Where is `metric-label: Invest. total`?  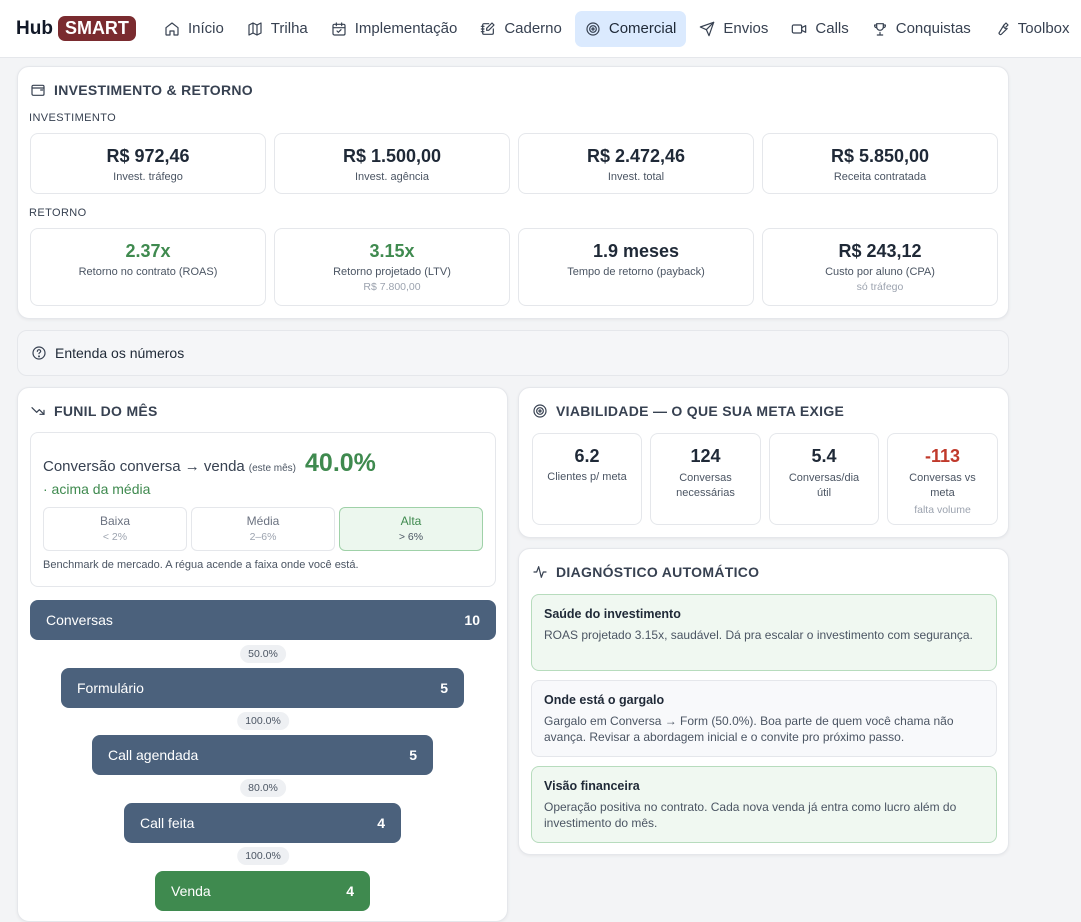
metric-label: Invest. total is located at coordinates (636, 177).